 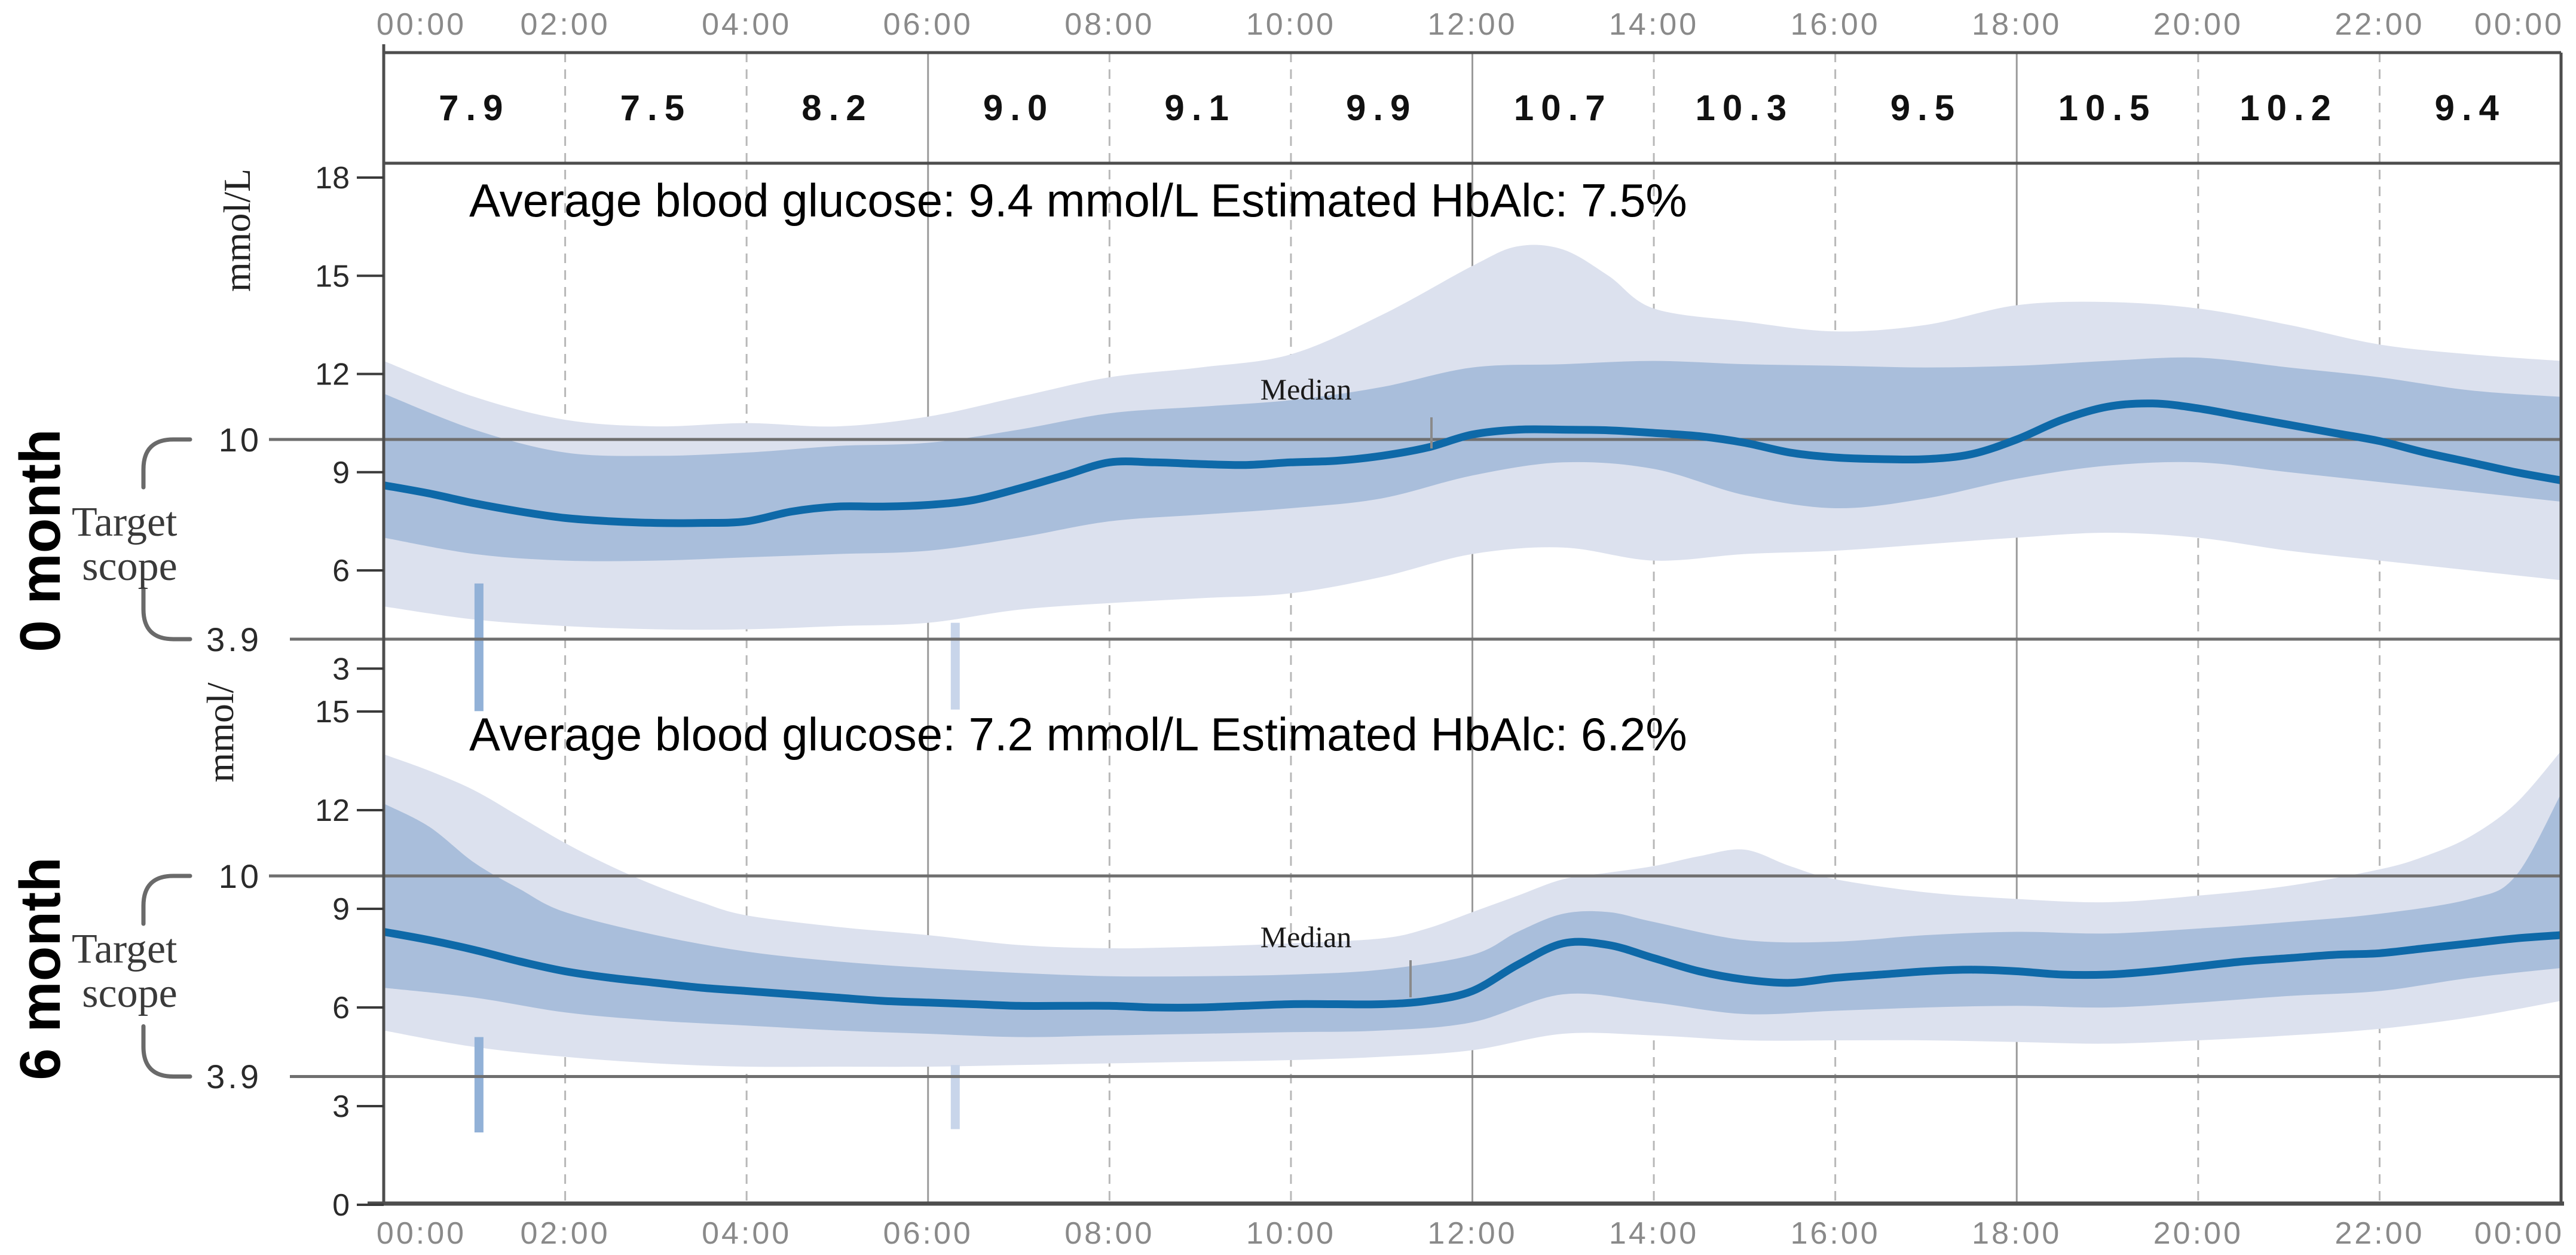 I want to click on top-time-label-0800-4: 08:00, so click(x=1109, y=24).